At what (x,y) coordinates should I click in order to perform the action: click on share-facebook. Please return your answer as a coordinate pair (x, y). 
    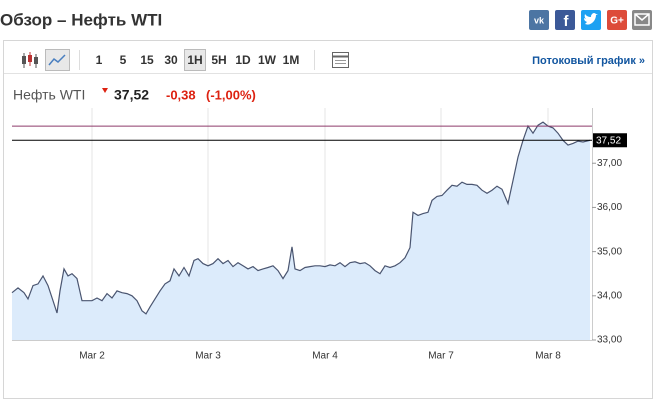
    Looking at the image, I should click on (565, 20).